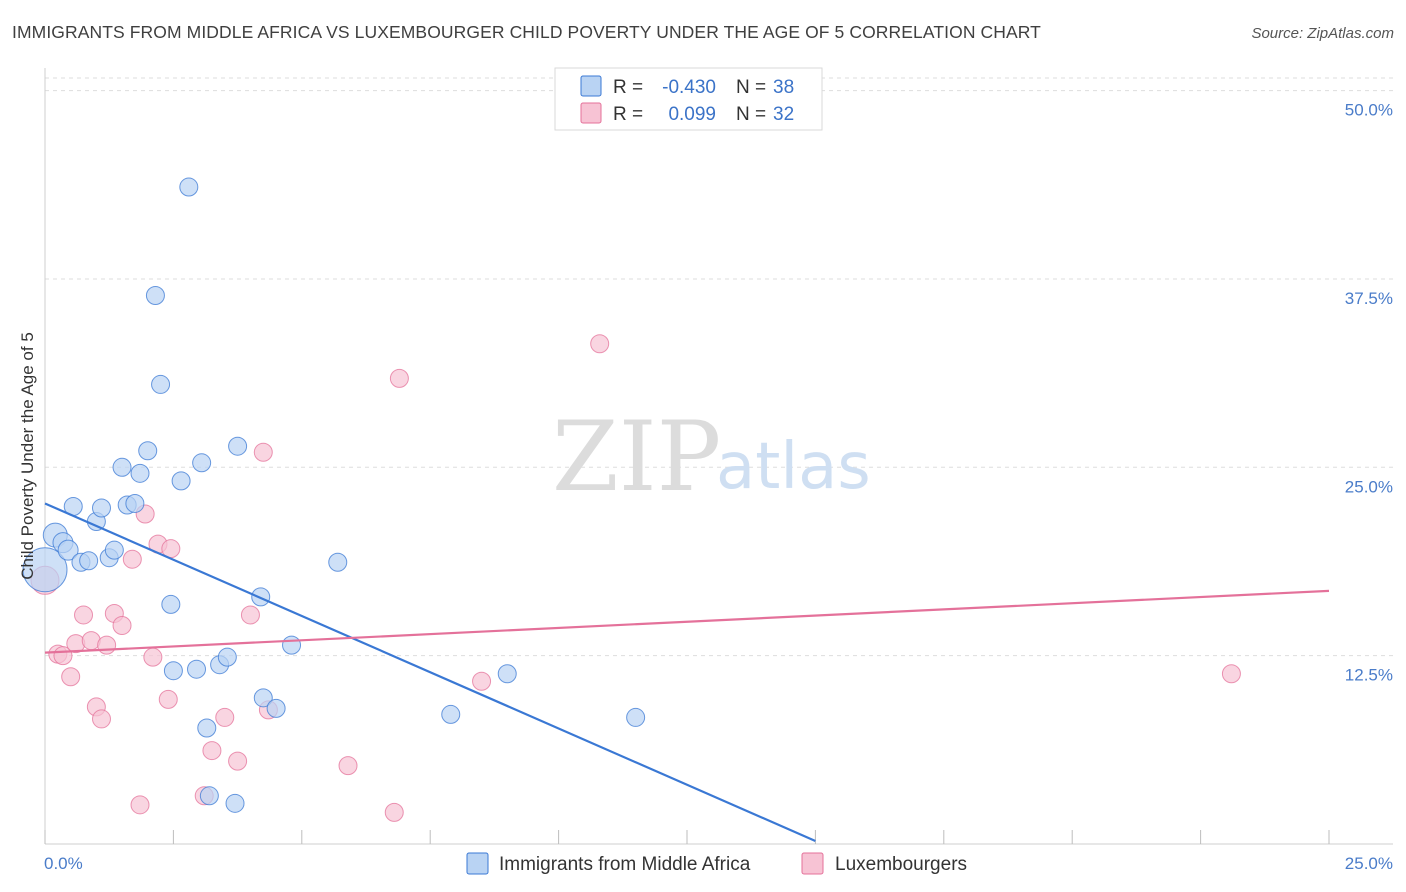 The width and height of the screenshot is (1406, 892). I want to click on x-tick-label-min: 0.0%, so click(63, 863).